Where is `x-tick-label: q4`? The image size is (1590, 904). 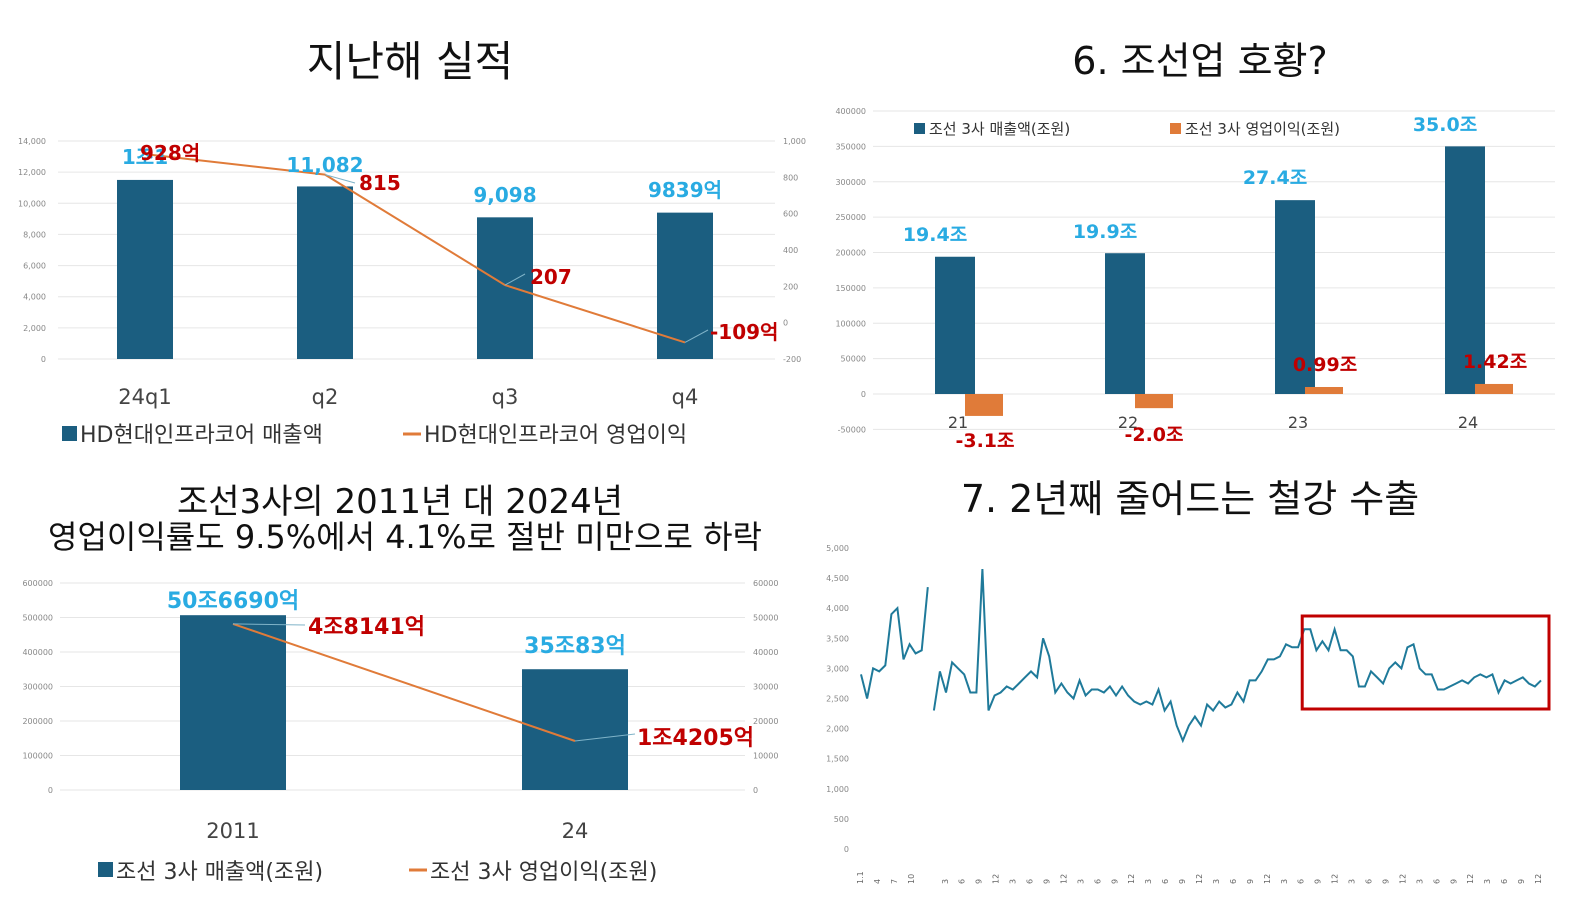
x-tick-label: q4 is located at coordinates (685, 397).